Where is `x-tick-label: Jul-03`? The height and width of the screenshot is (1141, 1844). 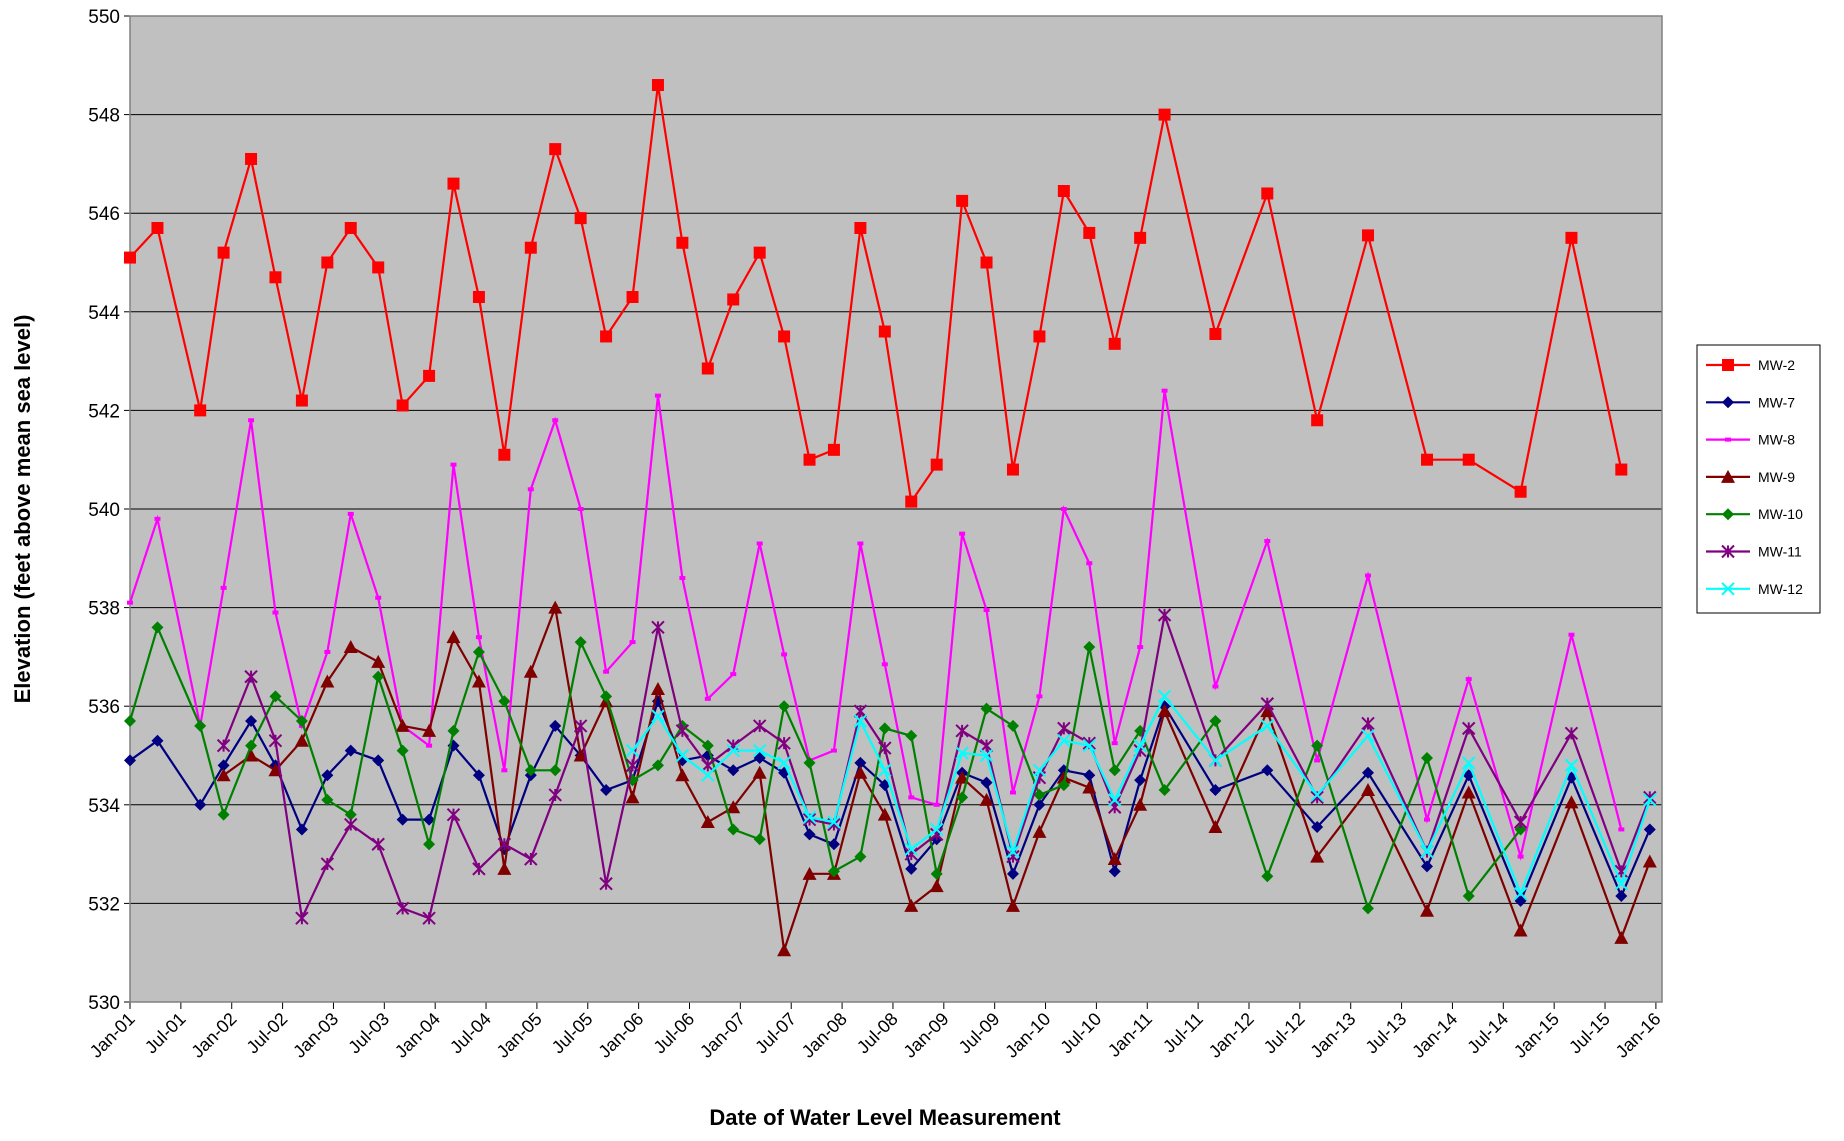 x-tick-label: Jul-03 is located at coordinates (368, 1033).